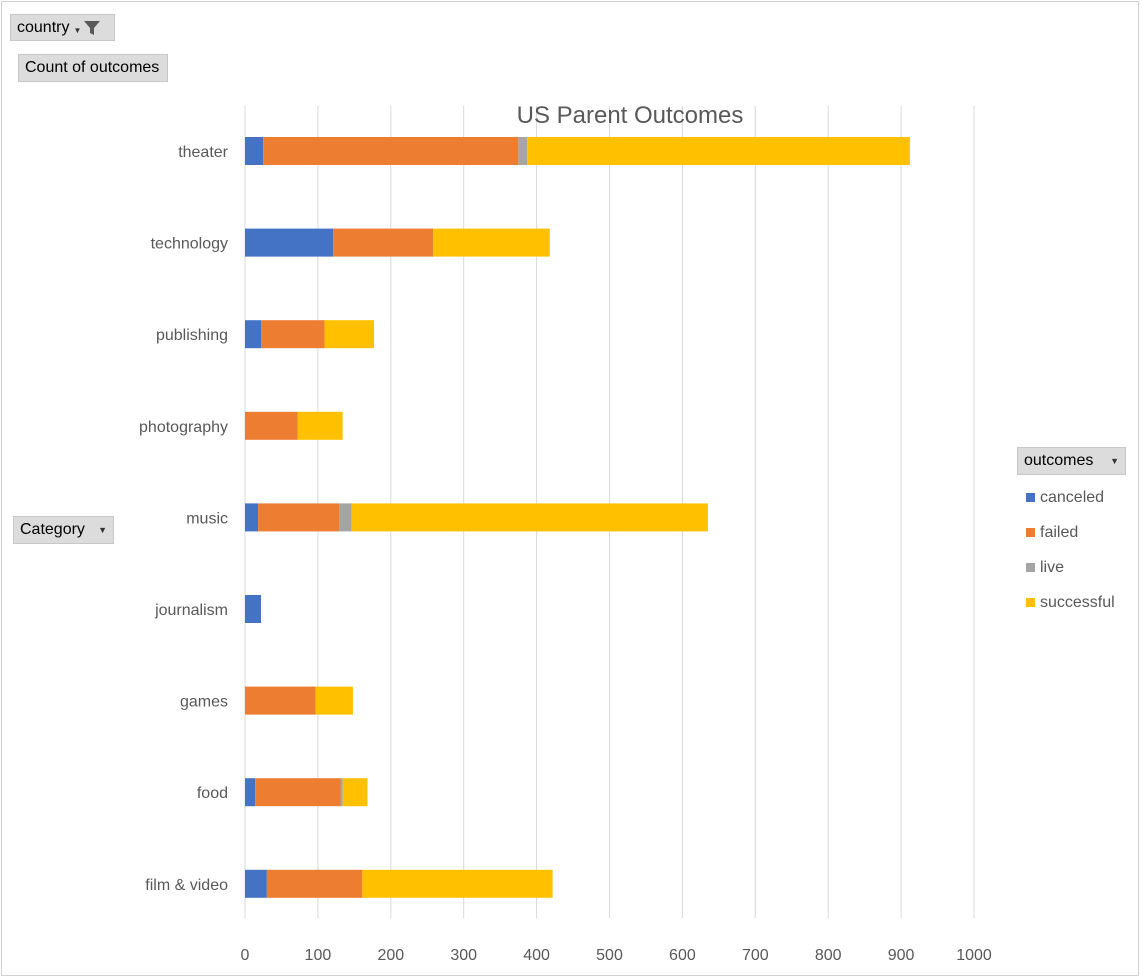 The image size is (1142, 979). I want to click on x-tick-label: 1000, so click(974, 955).